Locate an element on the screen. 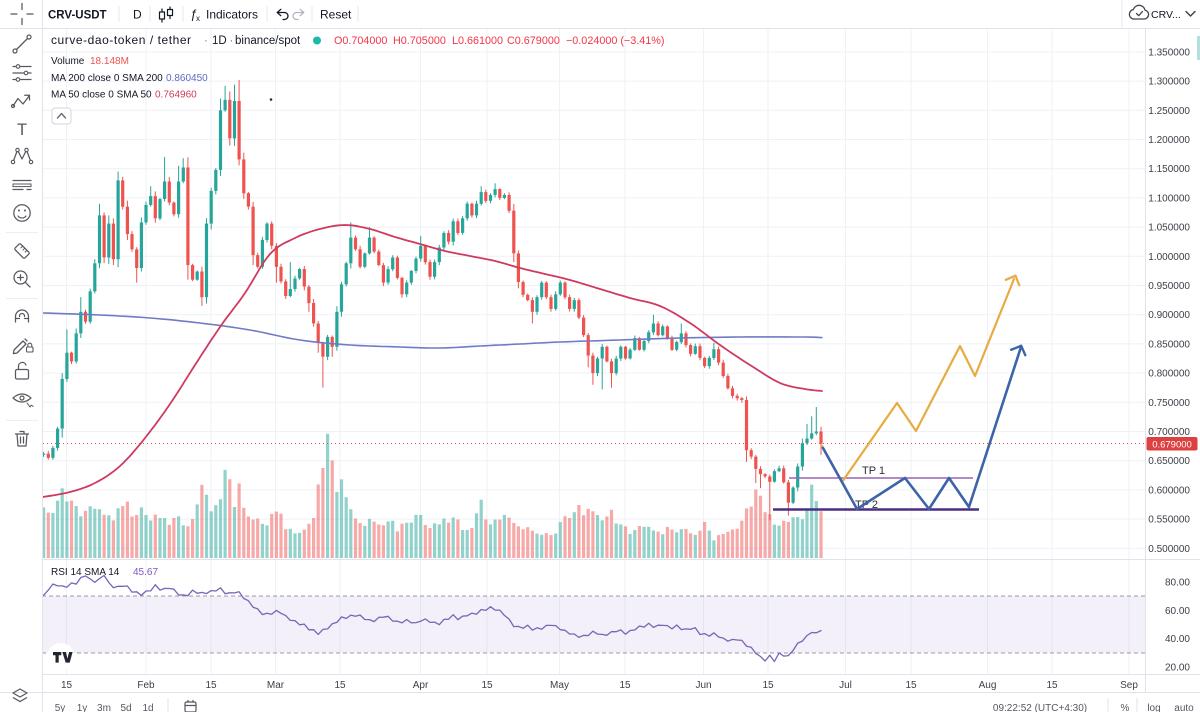 The width and height of the screenshot is (1200, 712). svg-text: O0.704000 is located at coordinates (360, 41).